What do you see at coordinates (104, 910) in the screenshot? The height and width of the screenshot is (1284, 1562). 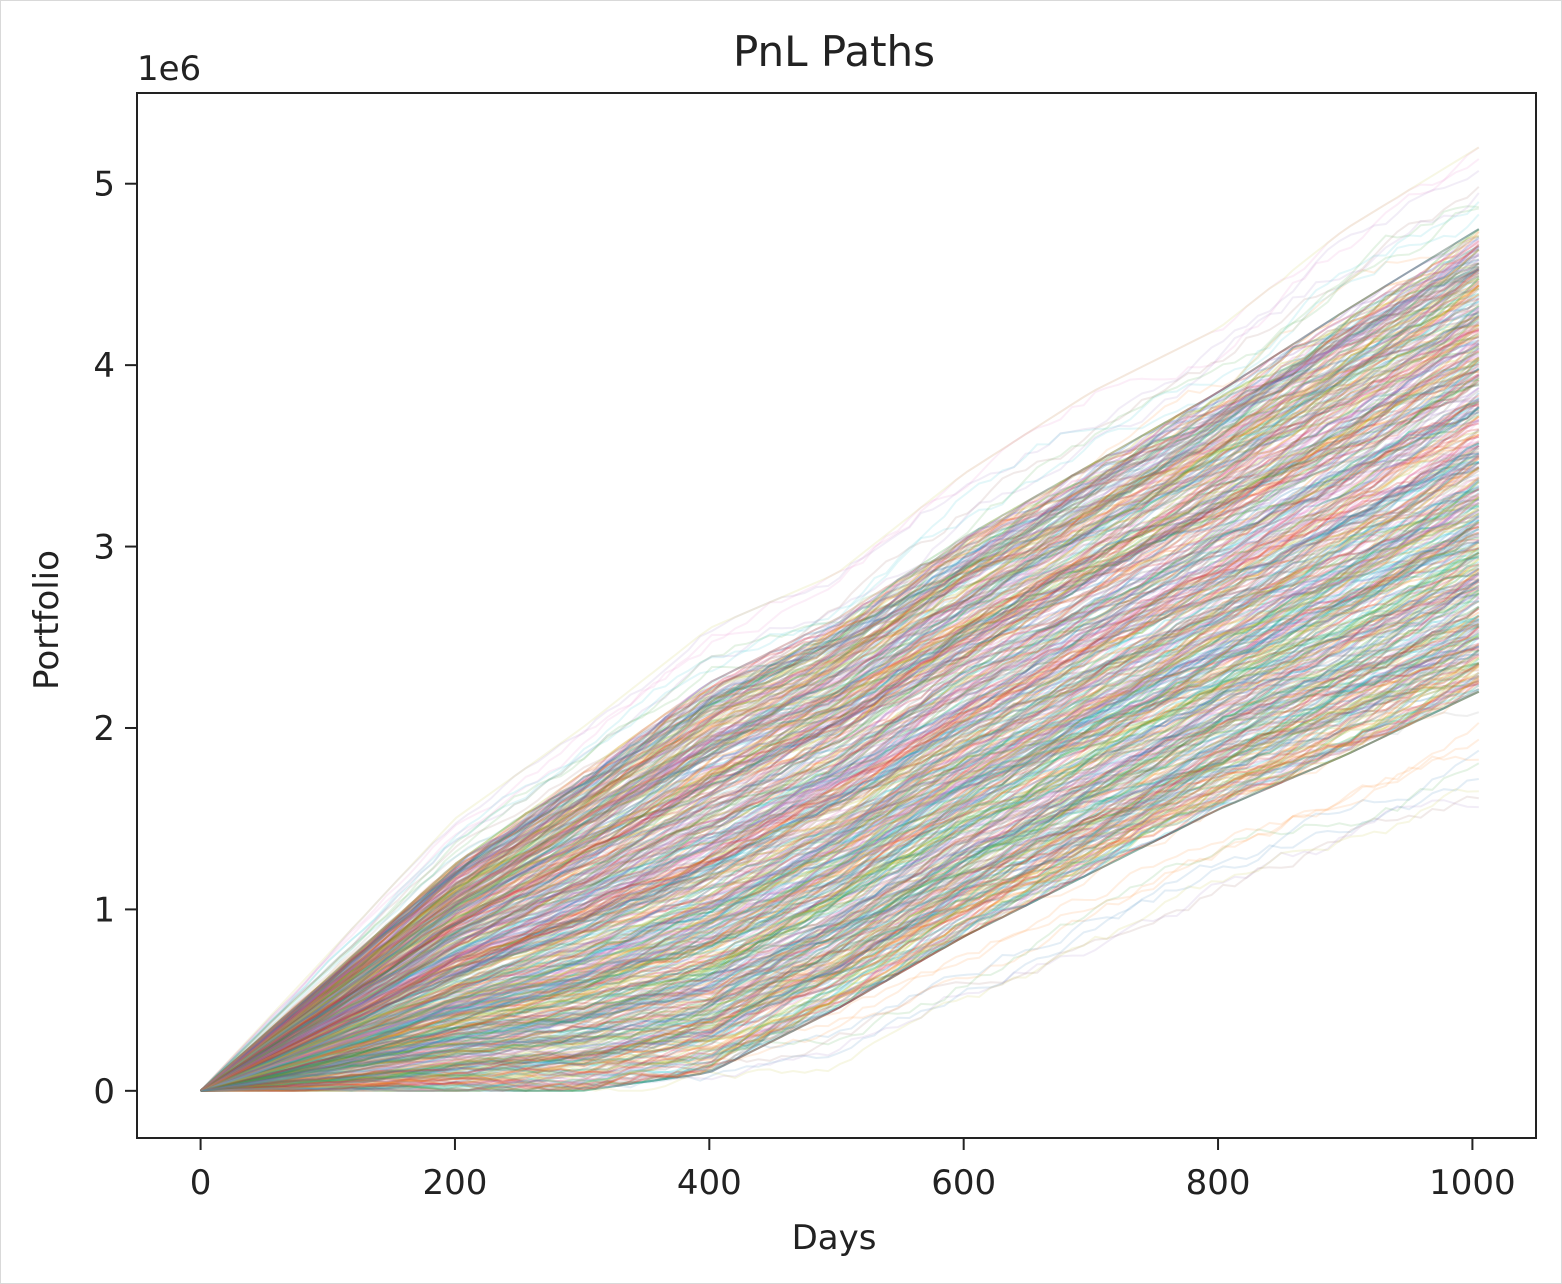 I see `y-tick-label: 1` at bounding box center [104, 910].